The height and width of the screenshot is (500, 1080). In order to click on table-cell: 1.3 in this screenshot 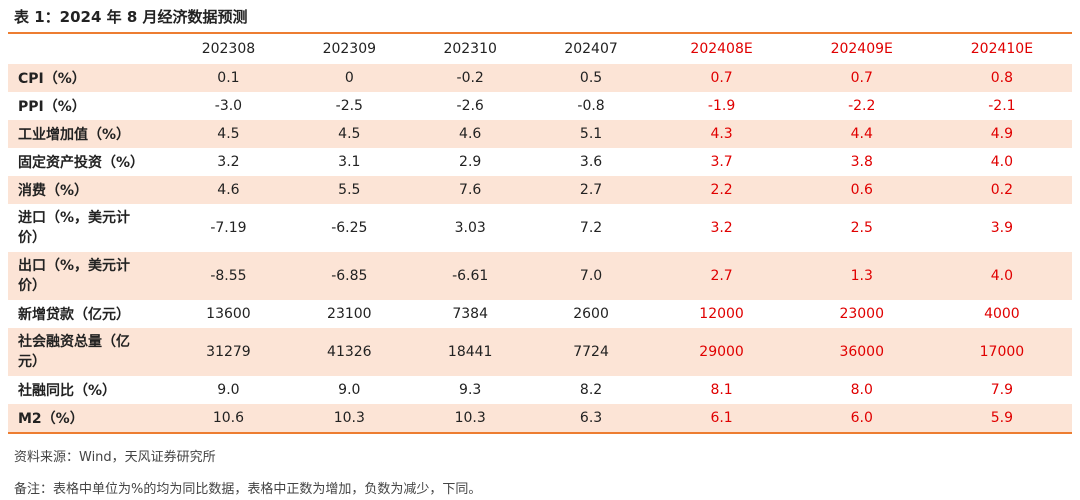, I will do `click(861, 276)`.